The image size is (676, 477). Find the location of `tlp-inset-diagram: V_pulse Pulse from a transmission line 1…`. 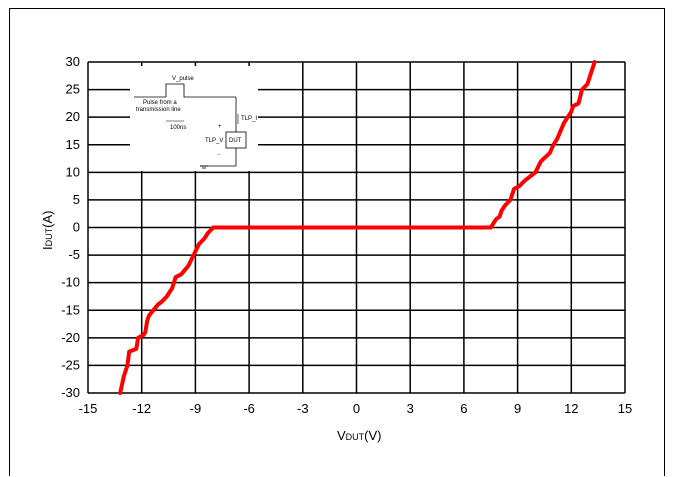

tlp-inset-diagram: V_pulse Pulse from a transmission line 1… is located at coordinates (194, 118).